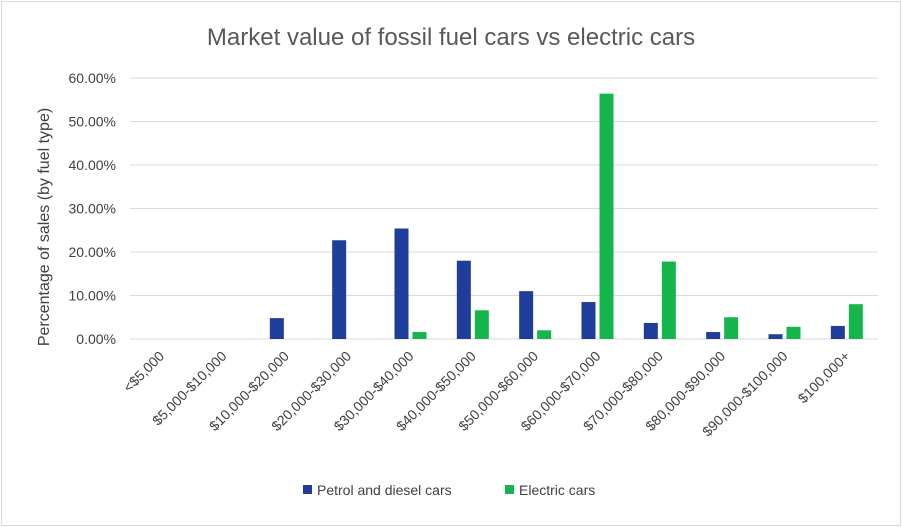 The image size is (902, 527). Describe the element at coordinates (384, 490) in the screenshot. I see `legend-label: Petrol and diesel cars` at that location.